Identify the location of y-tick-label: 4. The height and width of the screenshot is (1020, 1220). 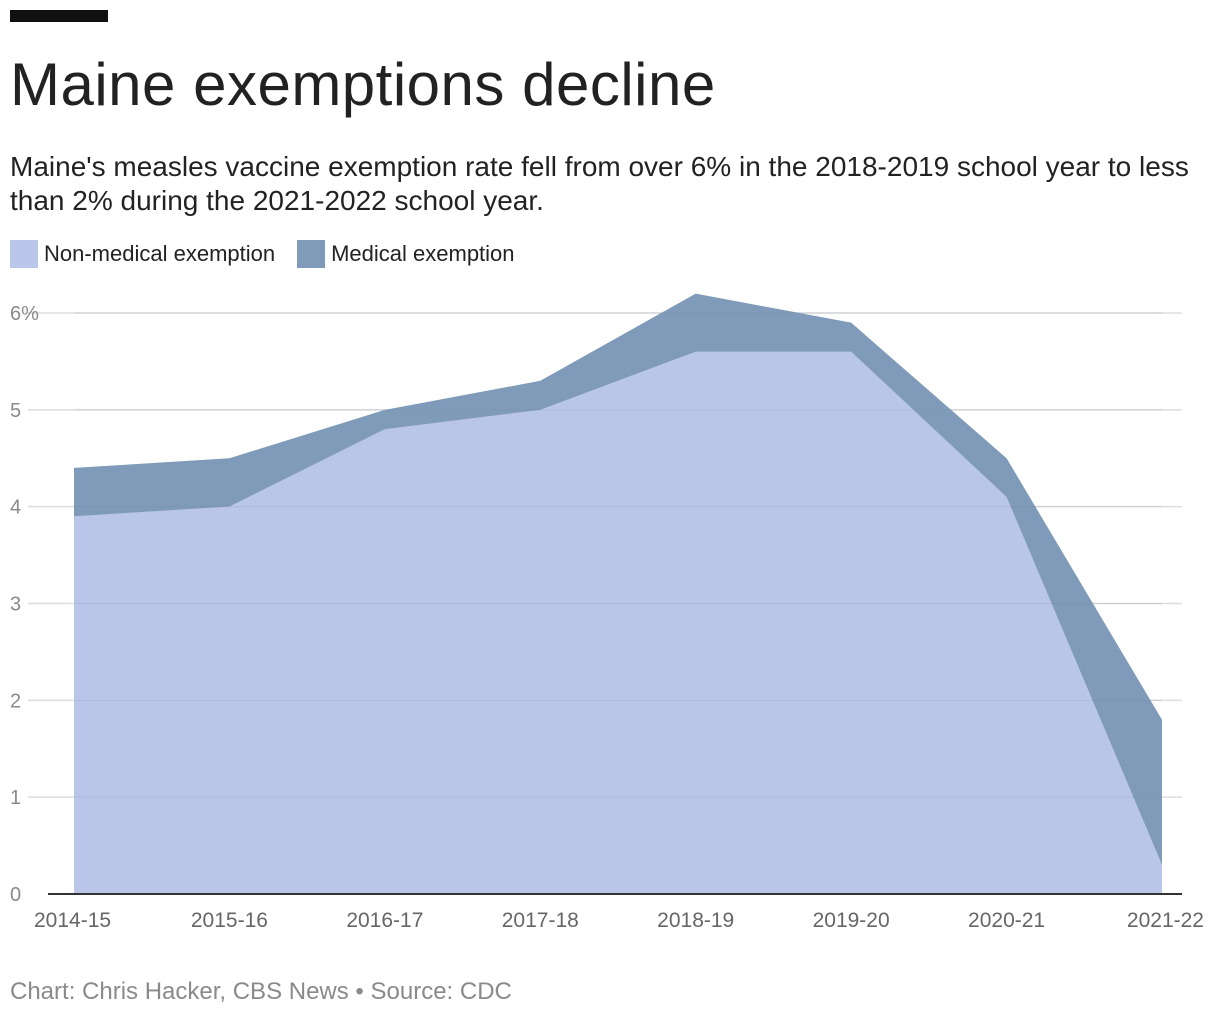
(15, 508).